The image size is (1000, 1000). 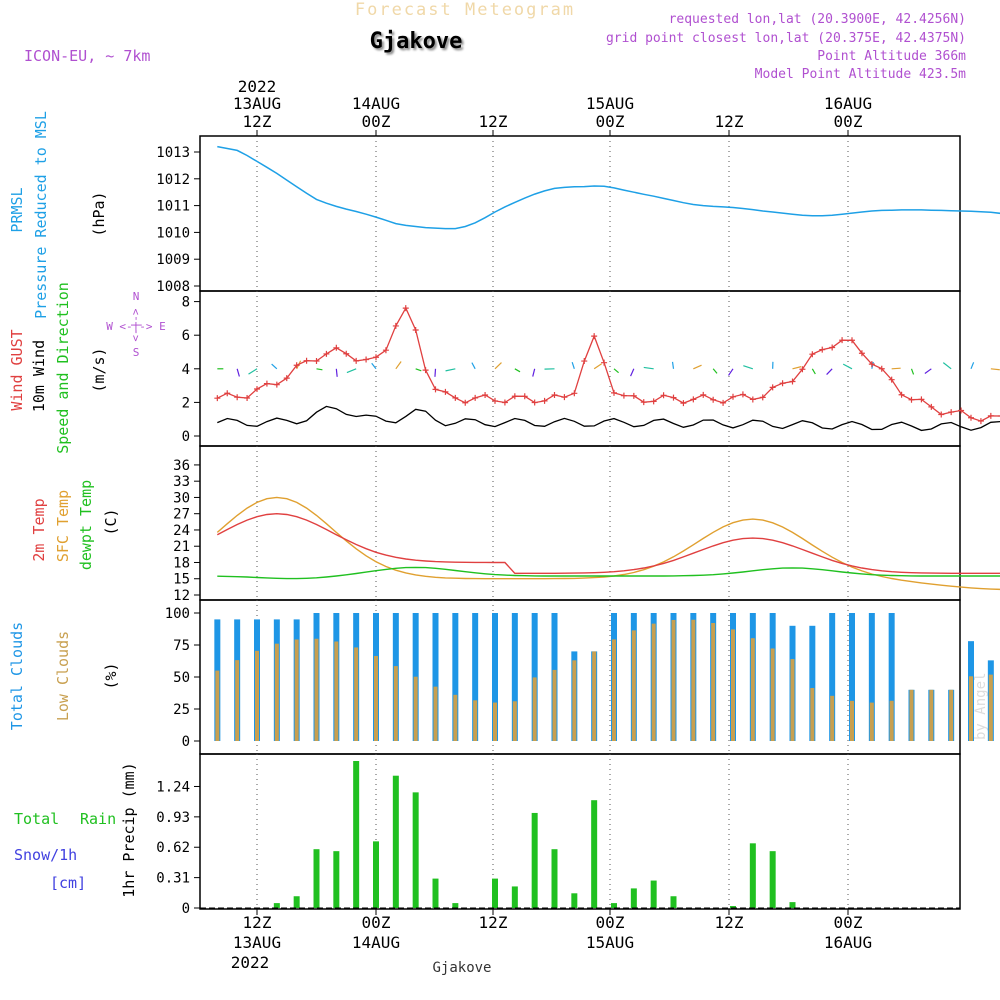 What do you see at coordinates (111, 675) in the screenshot?
I see `clouds-unit: (%)` at bounding box center [111, 675].